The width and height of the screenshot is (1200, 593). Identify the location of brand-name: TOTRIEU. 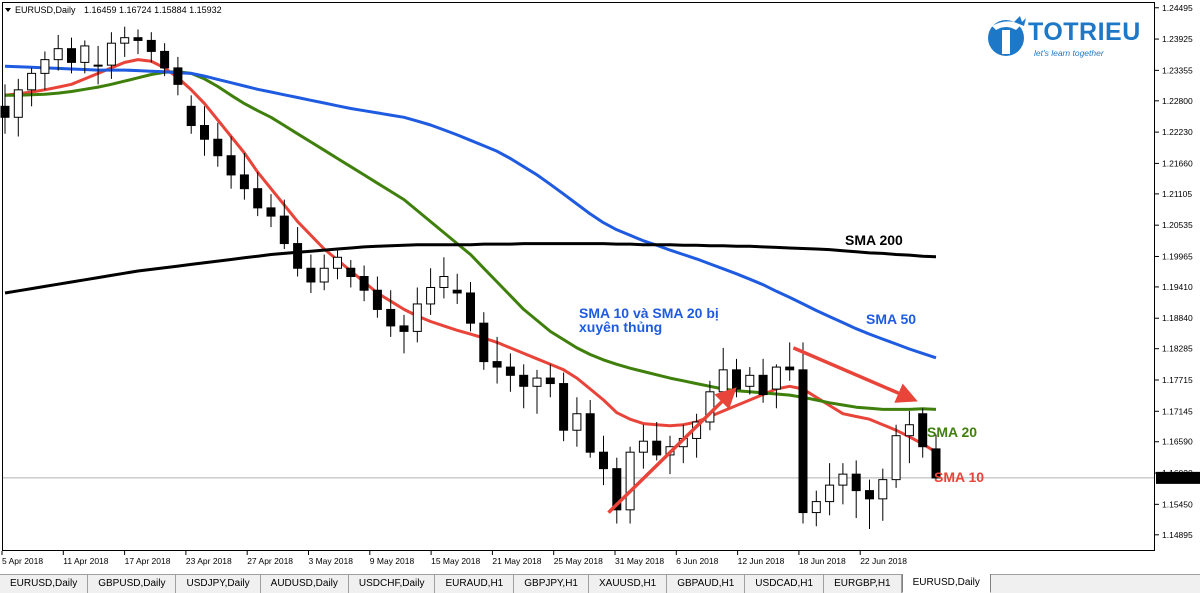
(1084, 32).